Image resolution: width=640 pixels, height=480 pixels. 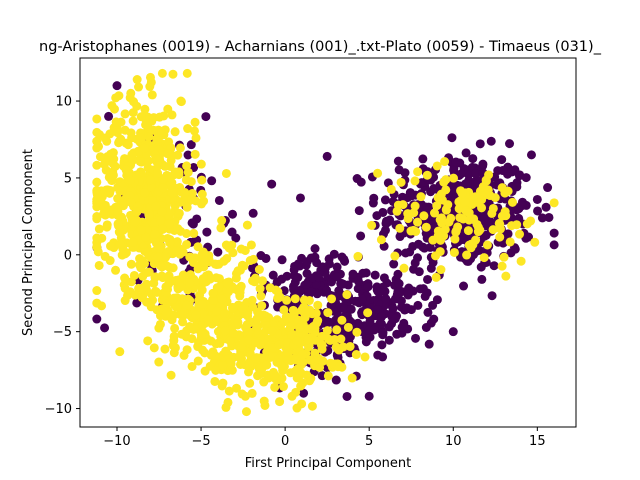 What do you see at coordinates (58, 409) in the screenshot?
I see `y-tick-label: −10` at bounding box center [58, 409].